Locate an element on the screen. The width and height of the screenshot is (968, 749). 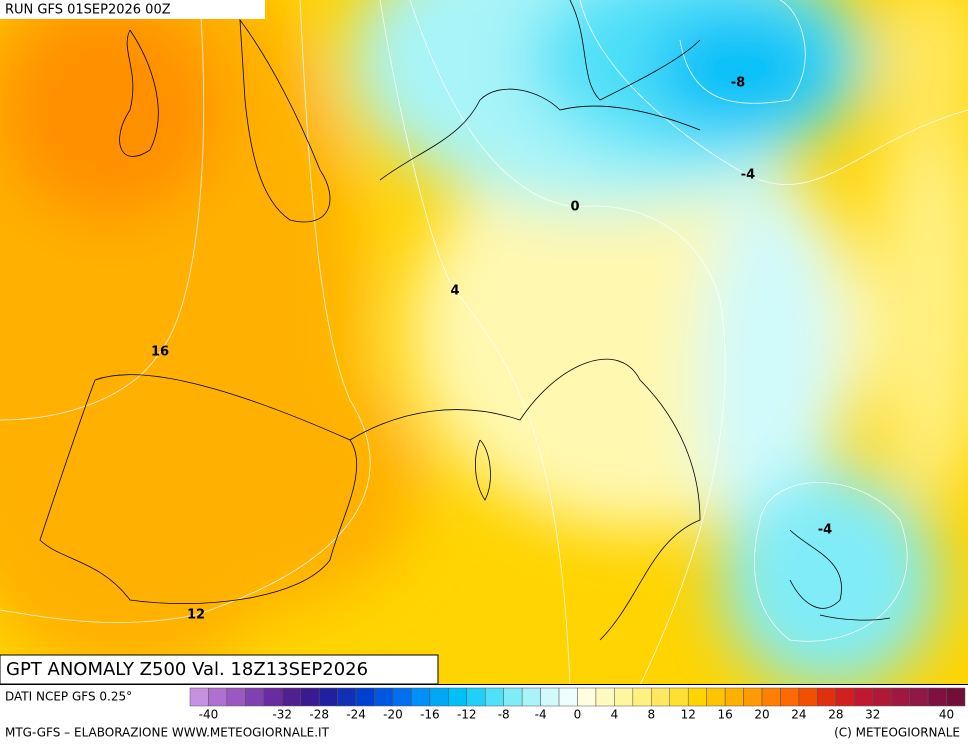
run-box is located at coordinates (132, 9).